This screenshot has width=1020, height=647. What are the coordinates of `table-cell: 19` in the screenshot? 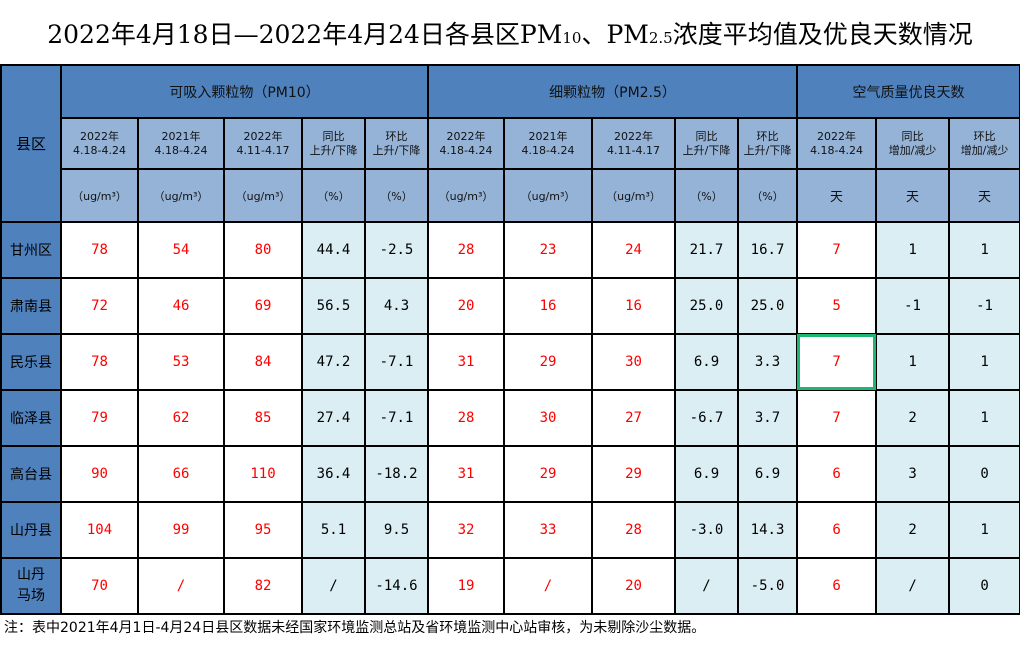 It's located at (466, 586).